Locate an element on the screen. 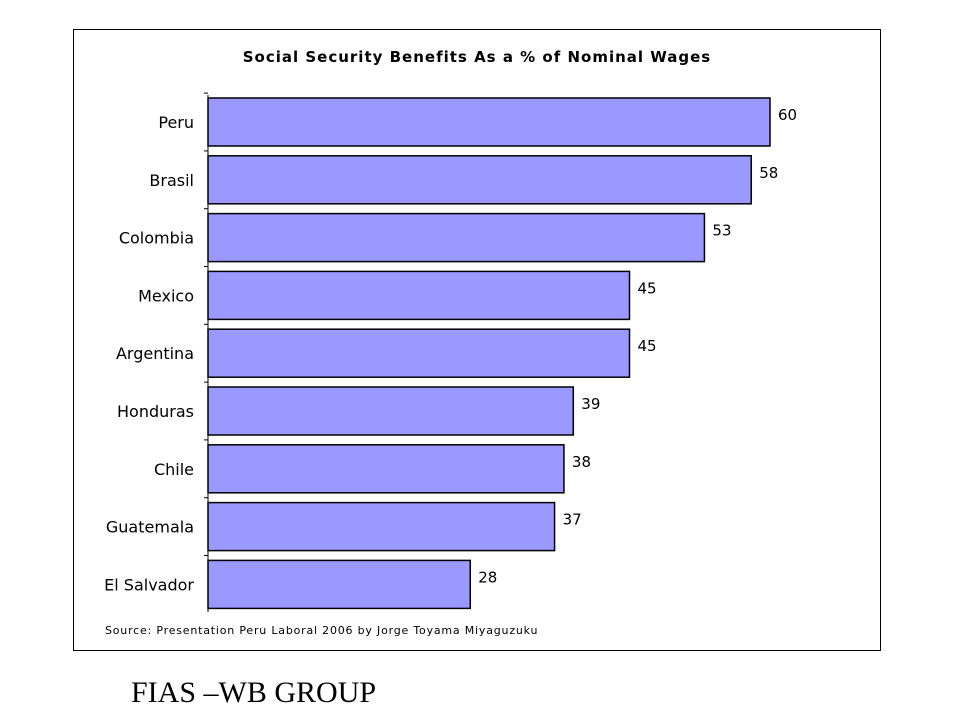 The height and width of the screenshot is (720, 960). bar-chile is located at coordinates (386, 469).